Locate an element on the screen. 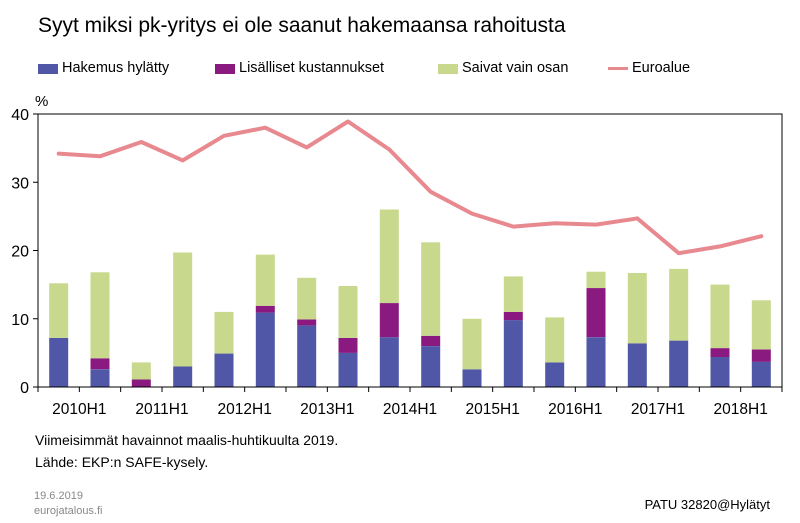  bar-2016H2-s2 is located at coordinates (596, 280).